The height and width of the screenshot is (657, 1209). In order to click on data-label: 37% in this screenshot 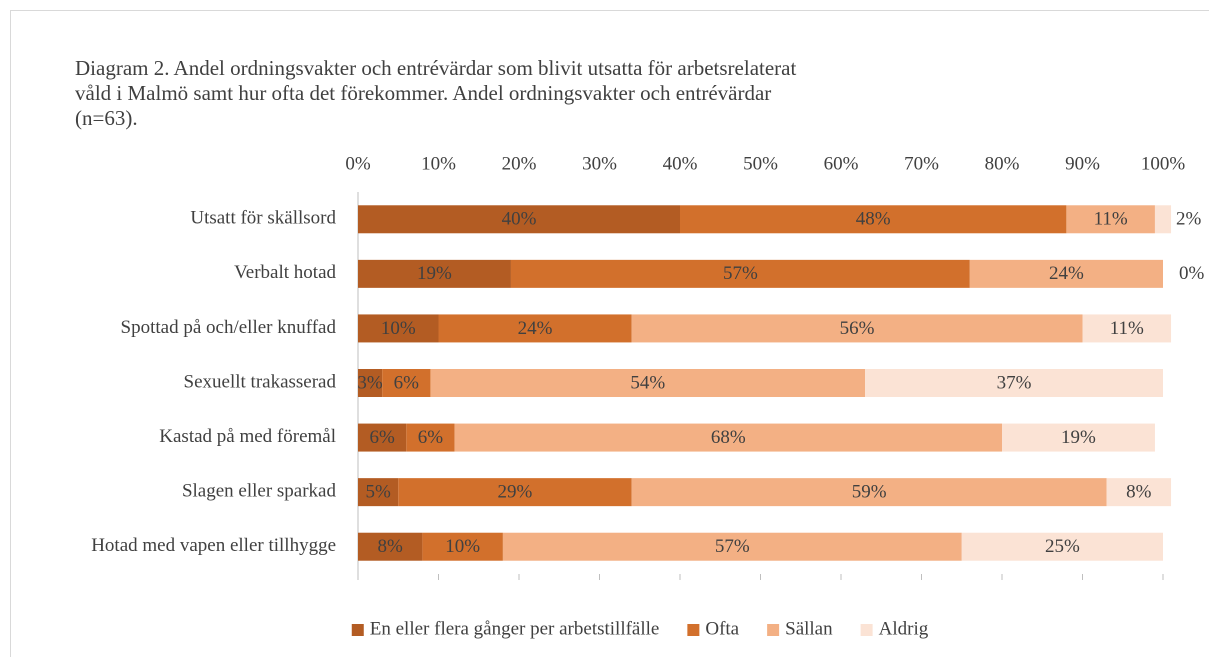, I will do `click(1014, 382)`.